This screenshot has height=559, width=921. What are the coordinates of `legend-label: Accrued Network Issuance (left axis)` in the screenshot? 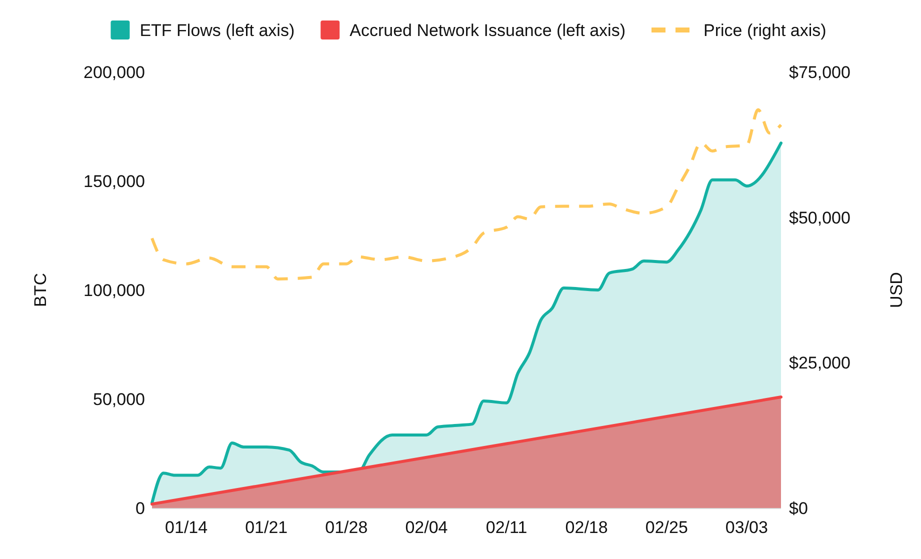 It's located at (488, 30).